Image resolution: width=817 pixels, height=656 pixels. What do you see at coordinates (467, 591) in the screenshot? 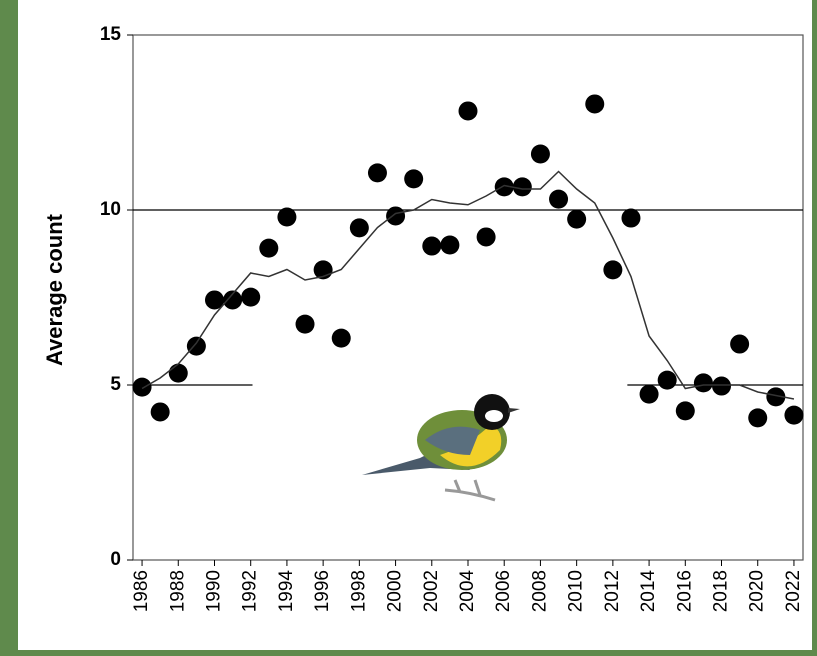
I see `x-tick-label: 2004` at bounding box center [467, 591].